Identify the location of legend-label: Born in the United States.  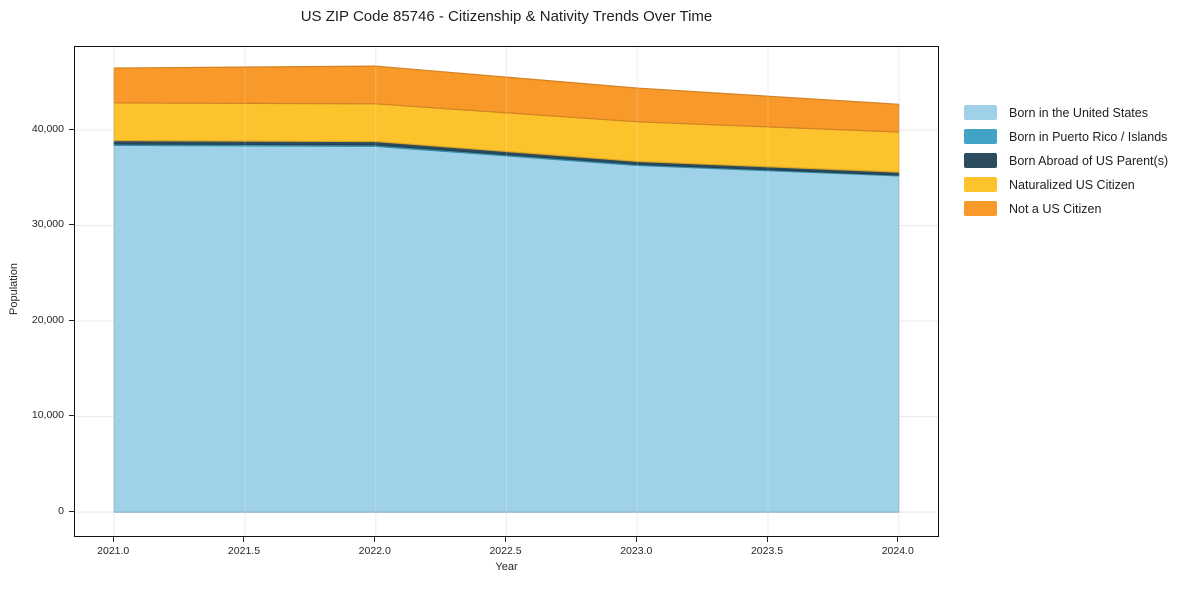
(1078, 112).